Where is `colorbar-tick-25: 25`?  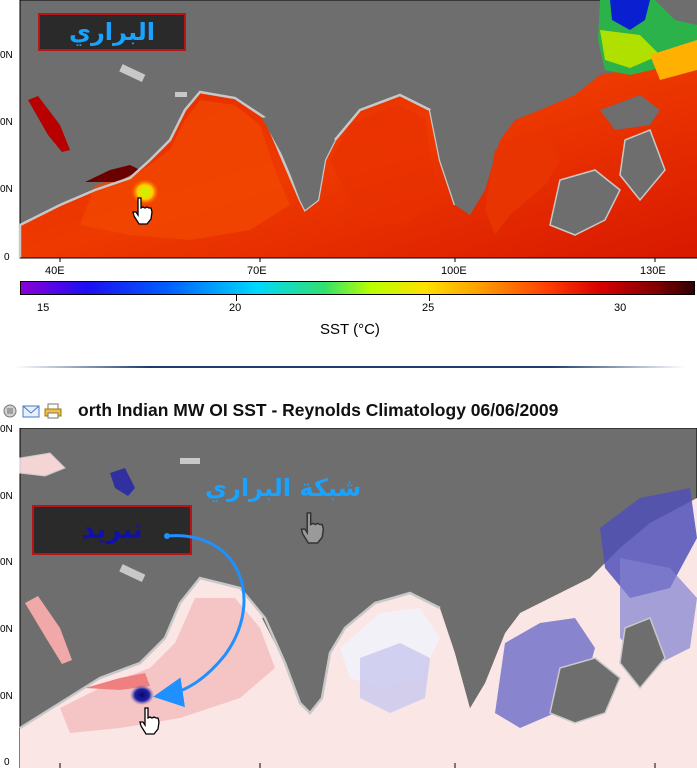 colorbar-tick-25: 25 is located at coordinates (428, 308).